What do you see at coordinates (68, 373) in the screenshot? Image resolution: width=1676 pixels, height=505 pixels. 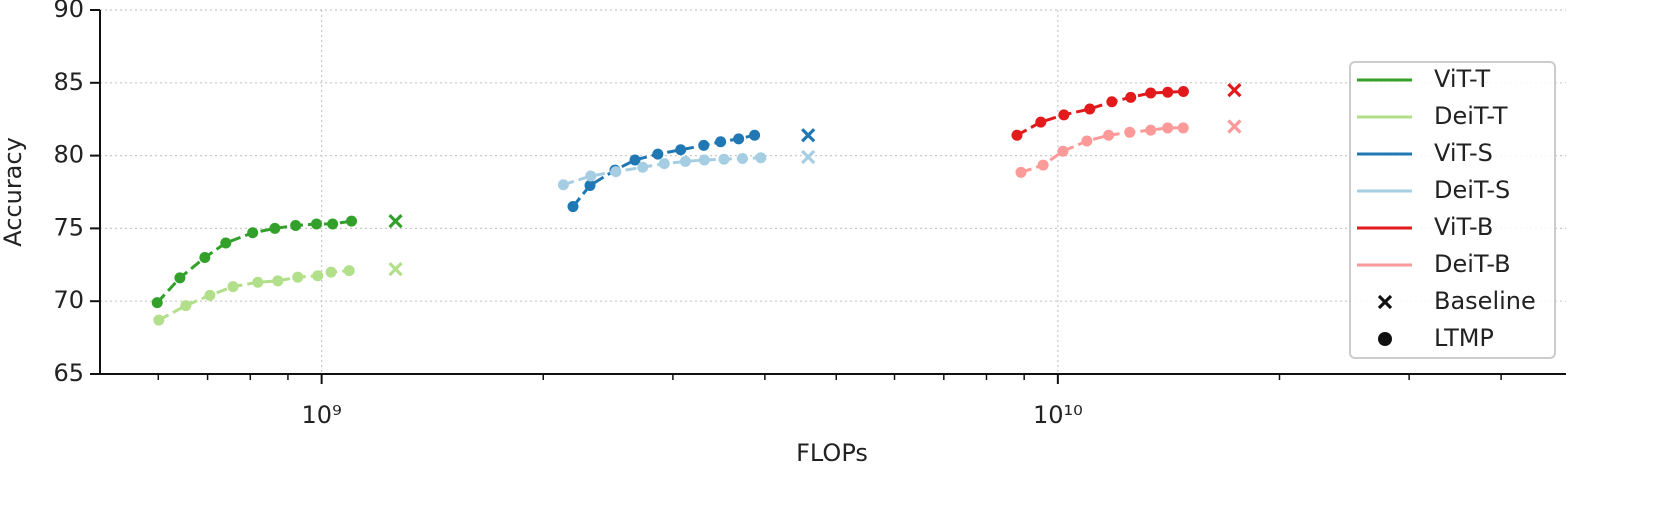 I see `y-tick-label: 65` at bounding box center [68, 373].